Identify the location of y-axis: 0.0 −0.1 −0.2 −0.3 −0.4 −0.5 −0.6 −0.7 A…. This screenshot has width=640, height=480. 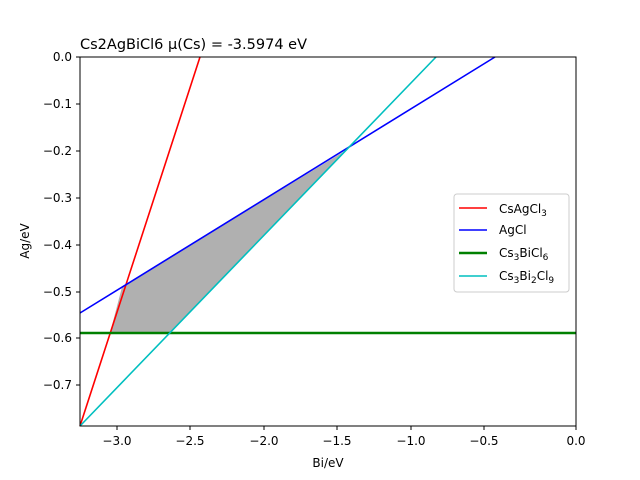
(49, 221).